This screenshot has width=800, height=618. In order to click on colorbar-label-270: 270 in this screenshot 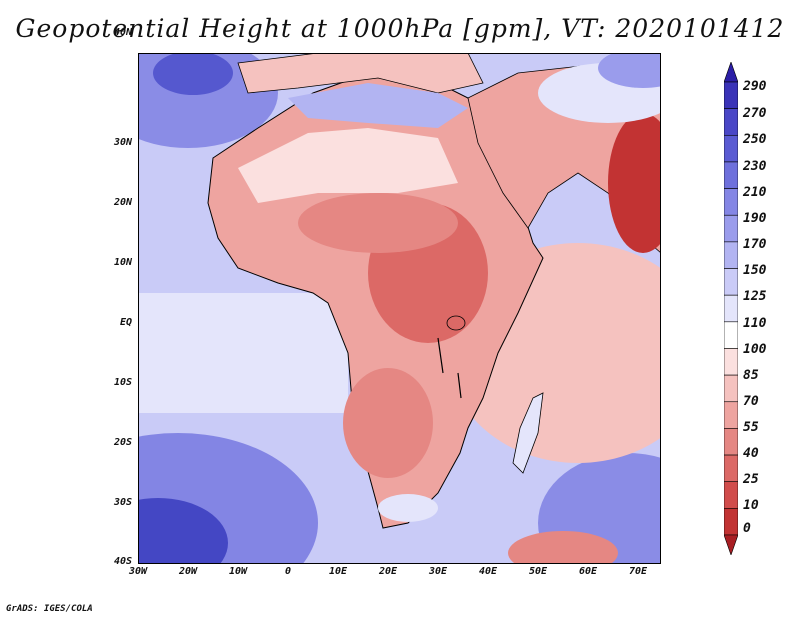, I will do `click(755, 113)`.